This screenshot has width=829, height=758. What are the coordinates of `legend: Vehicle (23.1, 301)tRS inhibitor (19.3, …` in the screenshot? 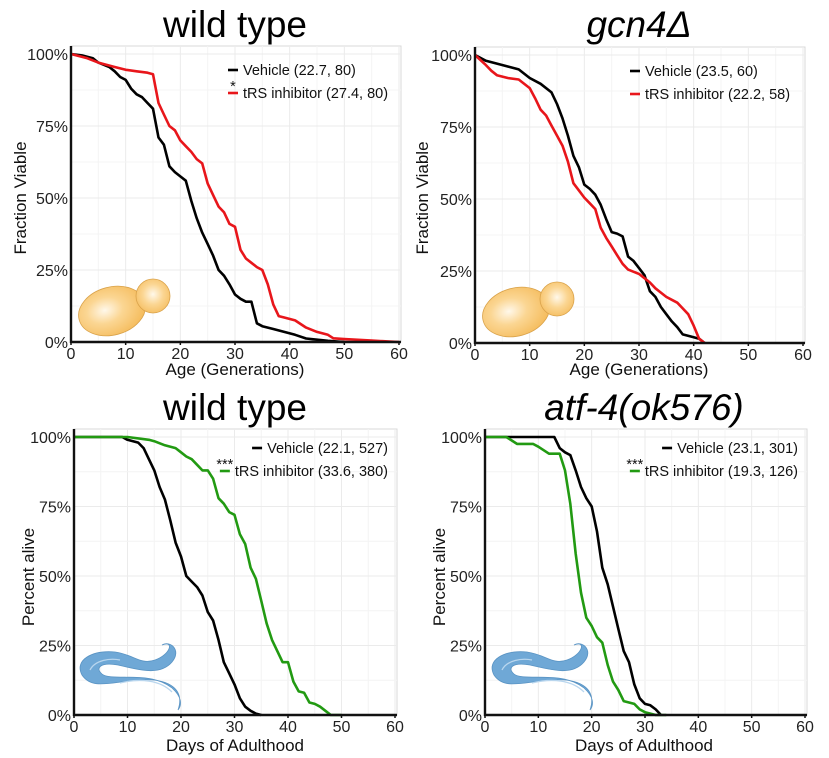 It's located at (712, 460).